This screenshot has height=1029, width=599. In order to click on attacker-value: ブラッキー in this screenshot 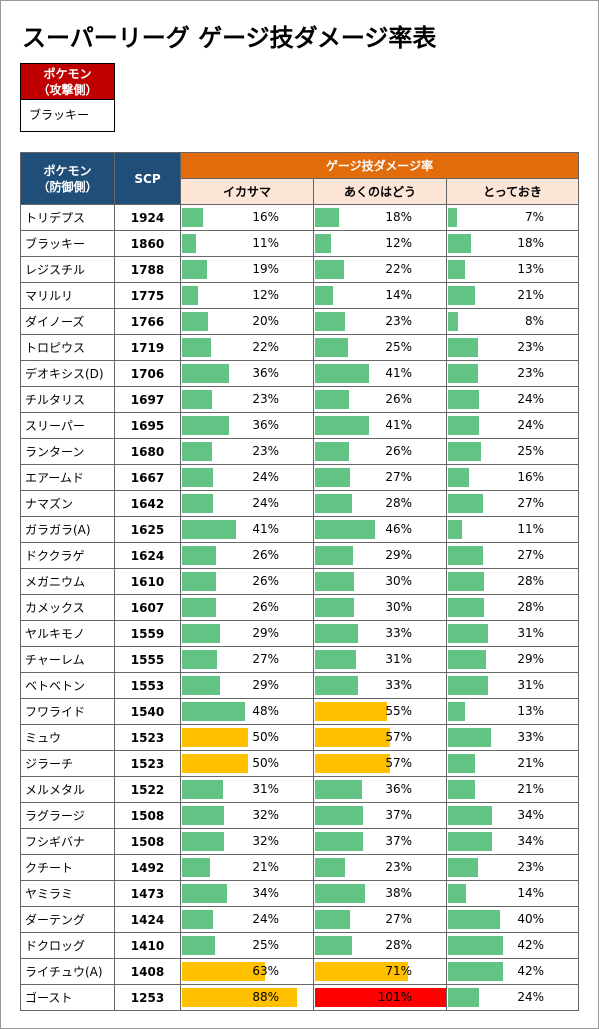, I will do `click(59, 115)`.